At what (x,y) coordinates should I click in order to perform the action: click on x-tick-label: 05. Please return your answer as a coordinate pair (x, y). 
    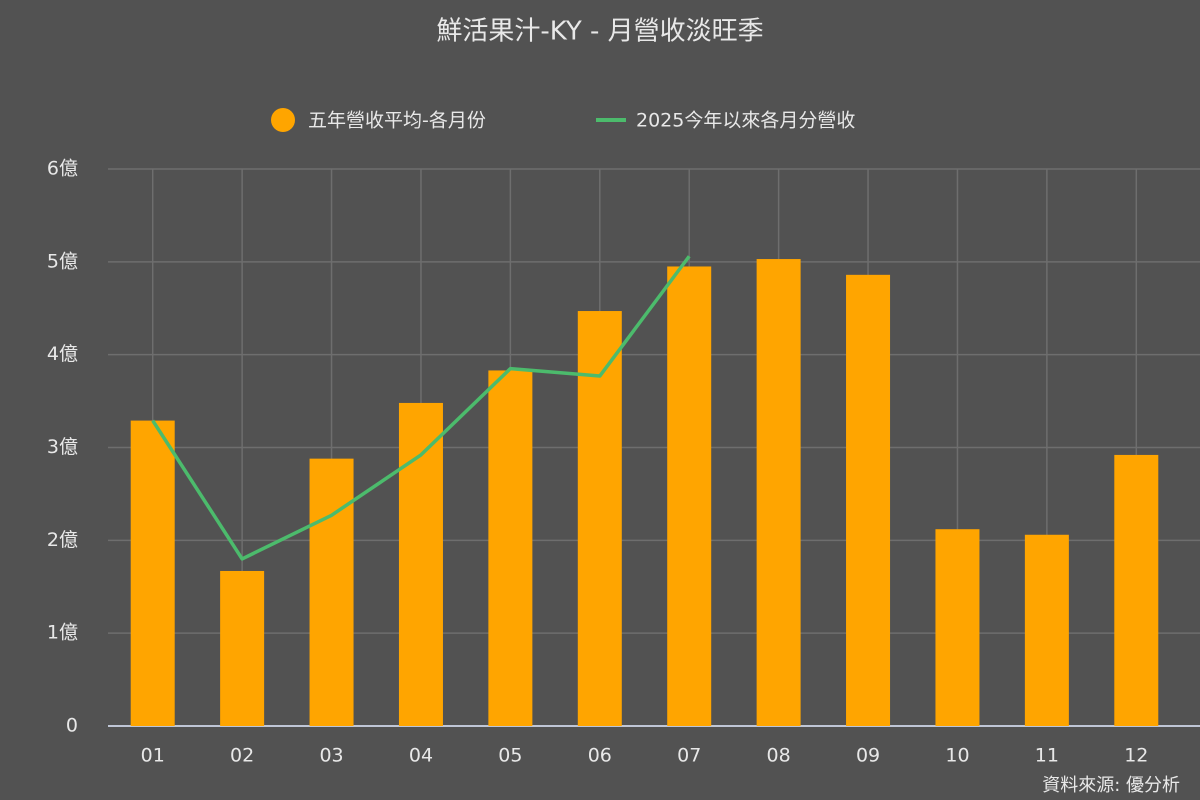
    Looking at the image, I should click on (510, 756).